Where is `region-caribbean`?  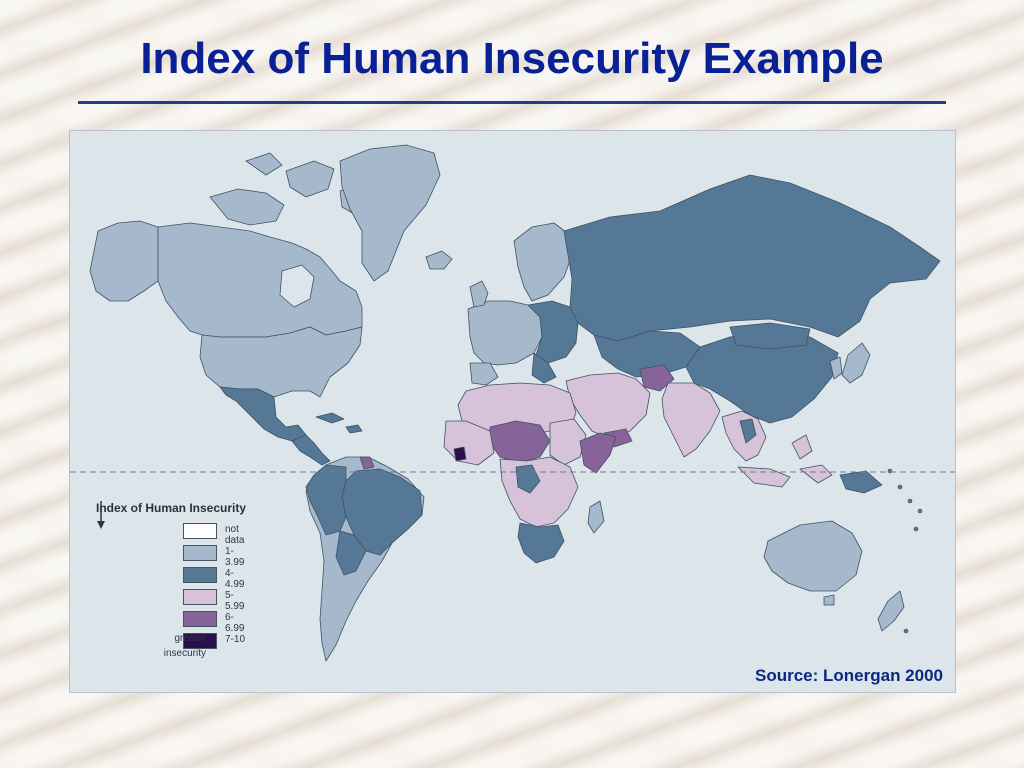 region-caribbean is located at coordinates (339, 423).